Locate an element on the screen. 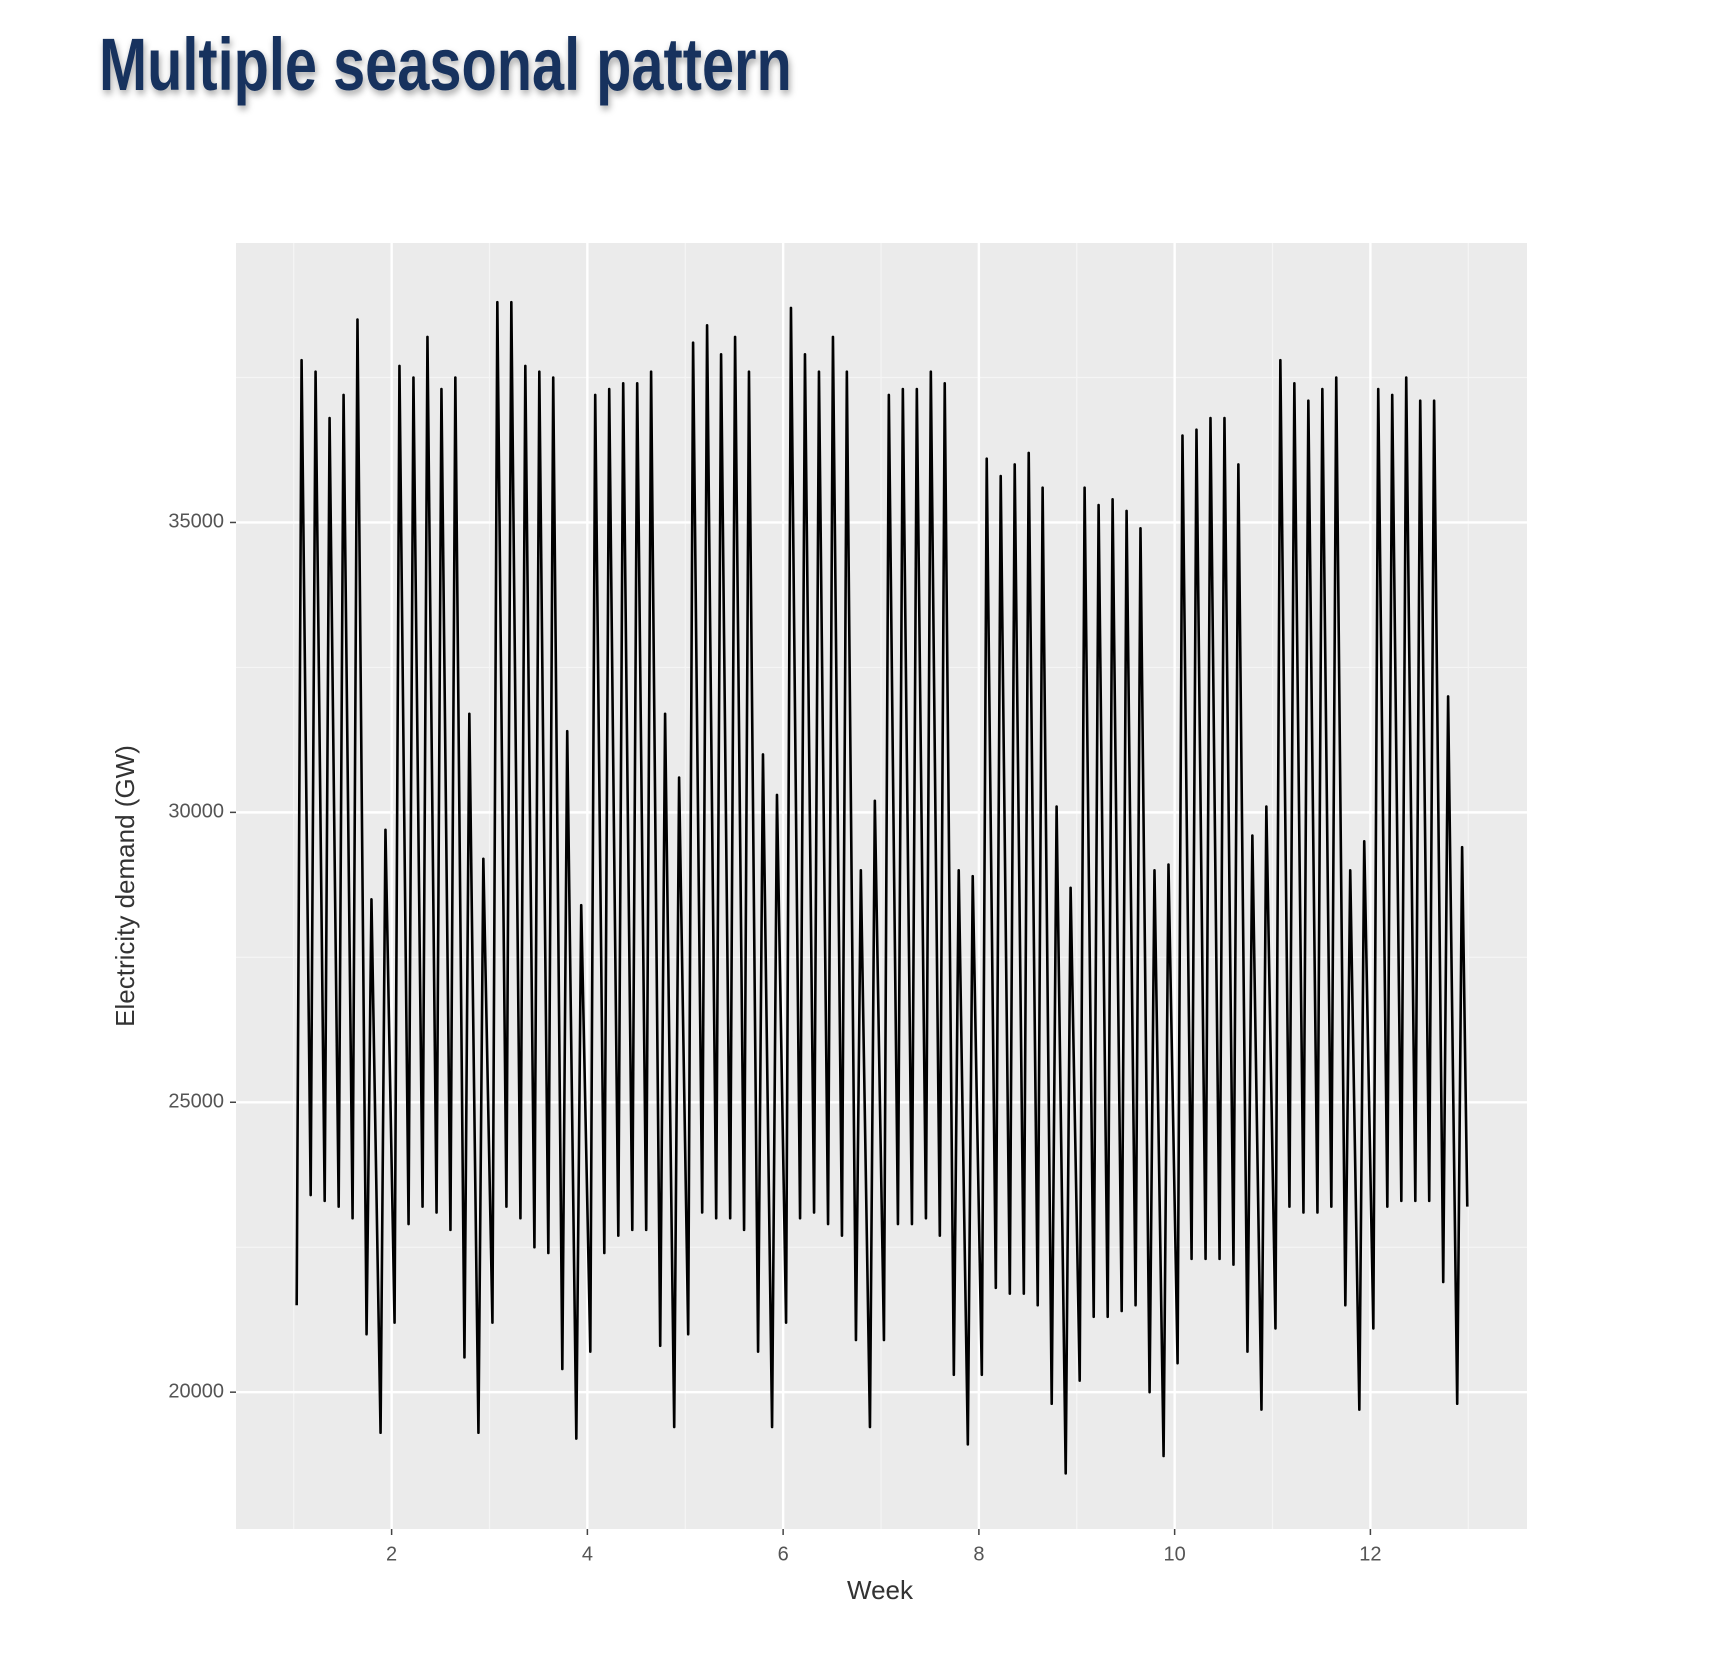  y-tick-label: 25000 is located at coordinates (196, 1102).